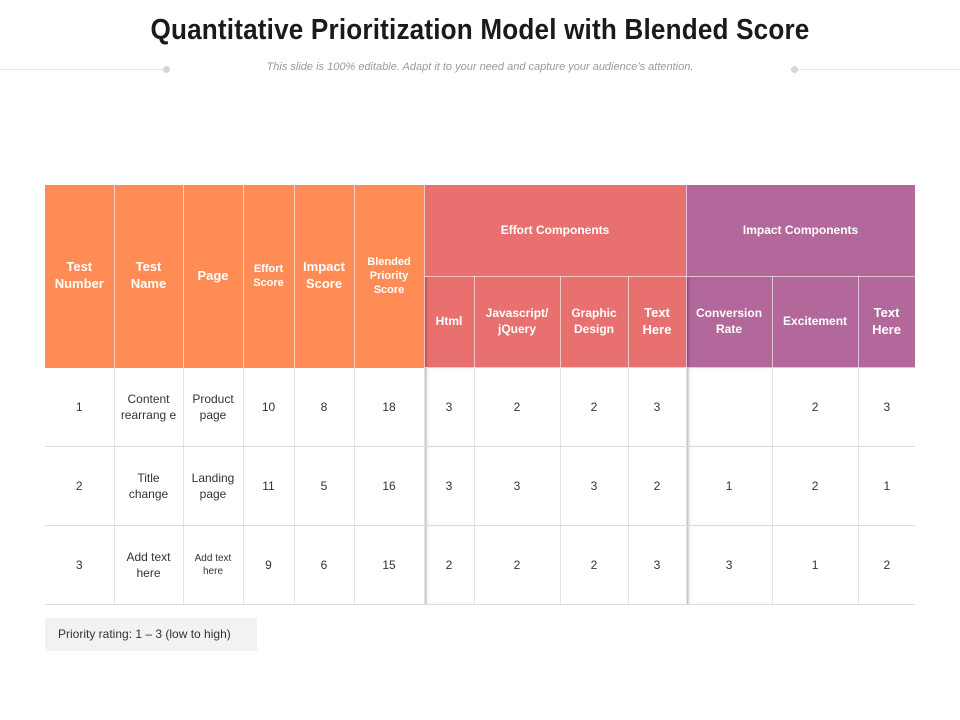 Image resolution: width=960 pixels, height=720 pixels. I want to click on cell-blended-score: 16, so click(389, 486).